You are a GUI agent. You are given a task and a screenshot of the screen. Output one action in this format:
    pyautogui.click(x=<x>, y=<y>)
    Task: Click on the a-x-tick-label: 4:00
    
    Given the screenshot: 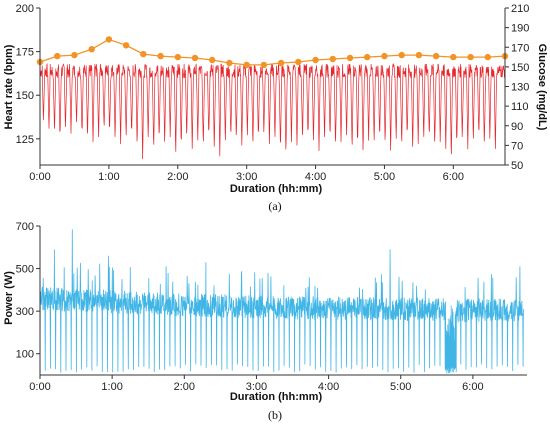 What is the action you would take?
    pyautogui.click(x=315, y=177)
    